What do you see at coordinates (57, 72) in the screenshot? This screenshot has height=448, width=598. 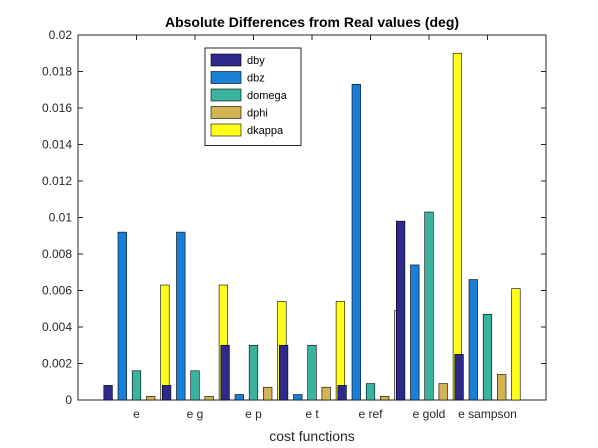 I see `y-tick-label: 0.018` at bounding box center [57, 72].